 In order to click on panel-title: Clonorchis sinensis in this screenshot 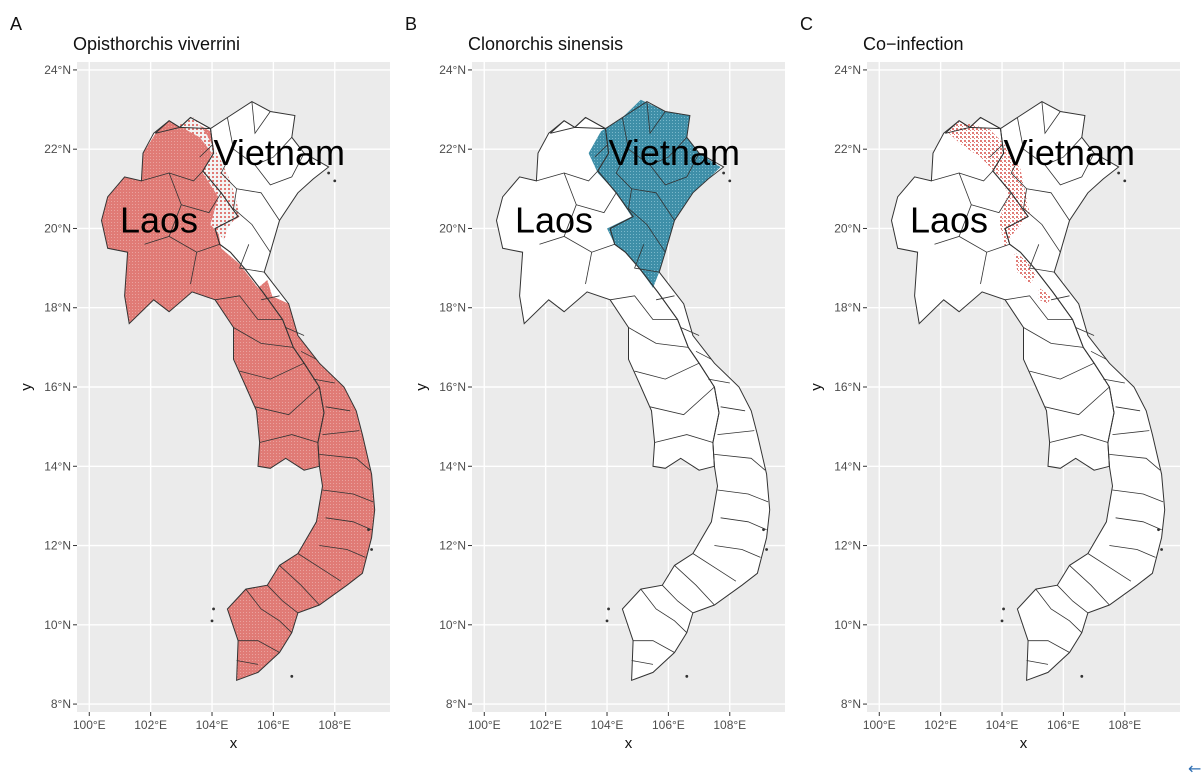, I will do `click(545, 44)`.